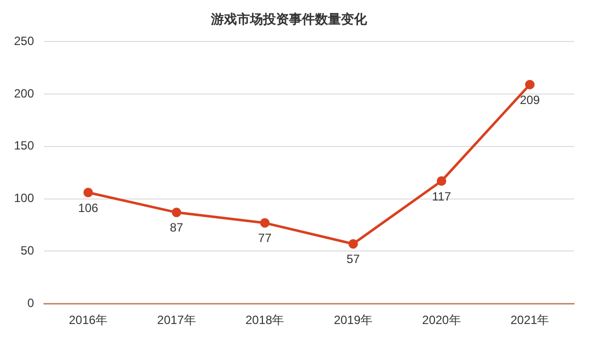  I want to click on y-tick-label: 250, so click(24, 41).